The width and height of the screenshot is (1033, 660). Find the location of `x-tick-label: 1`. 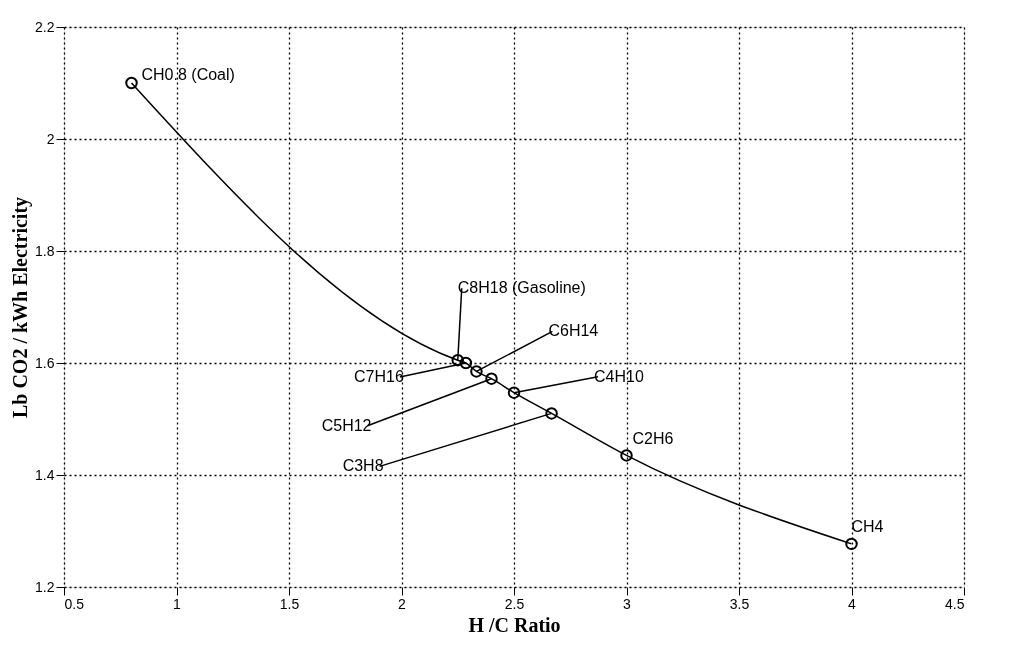

x-tick-label: 1 is located at coordinates (177, 603).